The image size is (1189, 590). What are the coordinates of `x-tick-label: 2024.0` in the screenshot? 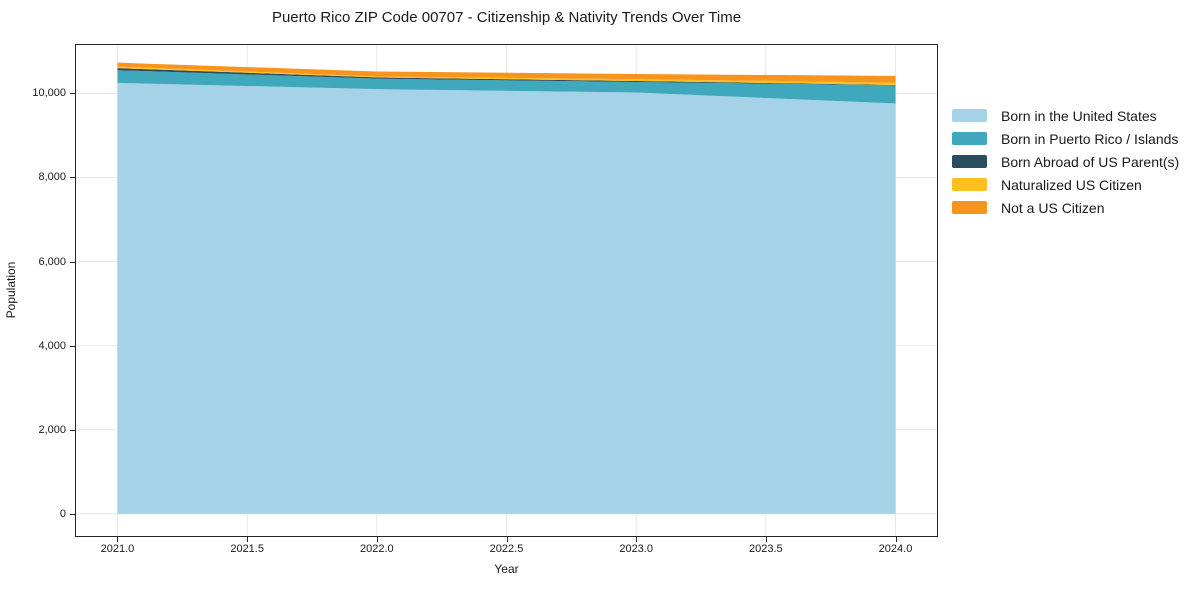 It's located at (895, 549).